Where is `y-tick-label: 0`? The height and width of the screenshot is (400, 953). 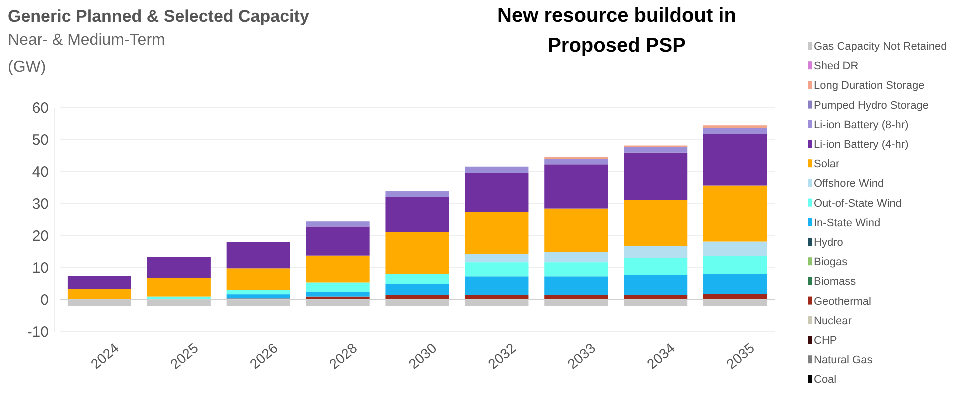 y-tick-label: 0 is located at coordinates (44, 300).